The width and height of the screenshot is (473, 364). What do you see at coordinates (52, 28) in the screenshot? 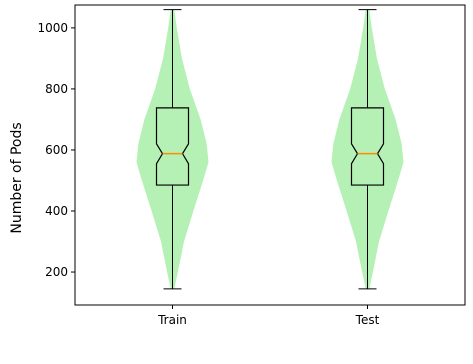
I see `y-tick-label-1000: 1000` at bounding box center [52, 28].